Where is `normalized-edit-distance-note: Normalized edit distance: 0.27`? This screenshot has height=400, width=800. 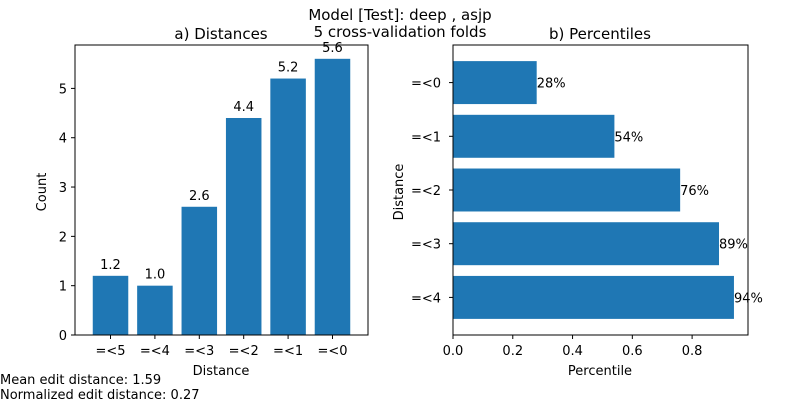 normalized-edit-distance-note: Normalized edit distance: 0.27 is located at coordinates (100, 394).